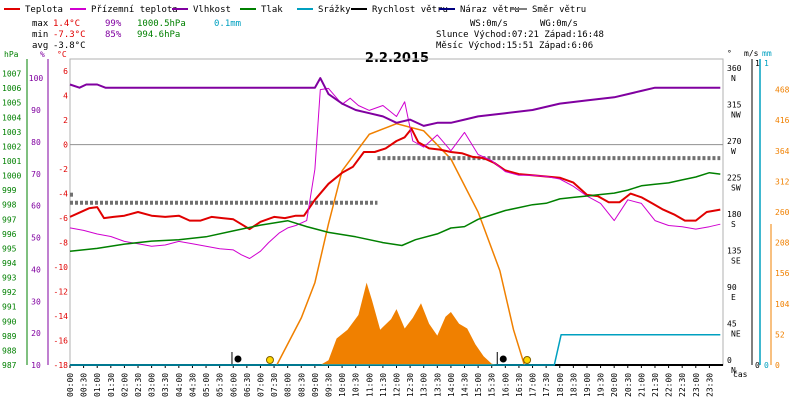 Image resolution: width=800 pixels, height=400 pixels. I want to click on x-tick-label: 18:30, so click(573, 385).